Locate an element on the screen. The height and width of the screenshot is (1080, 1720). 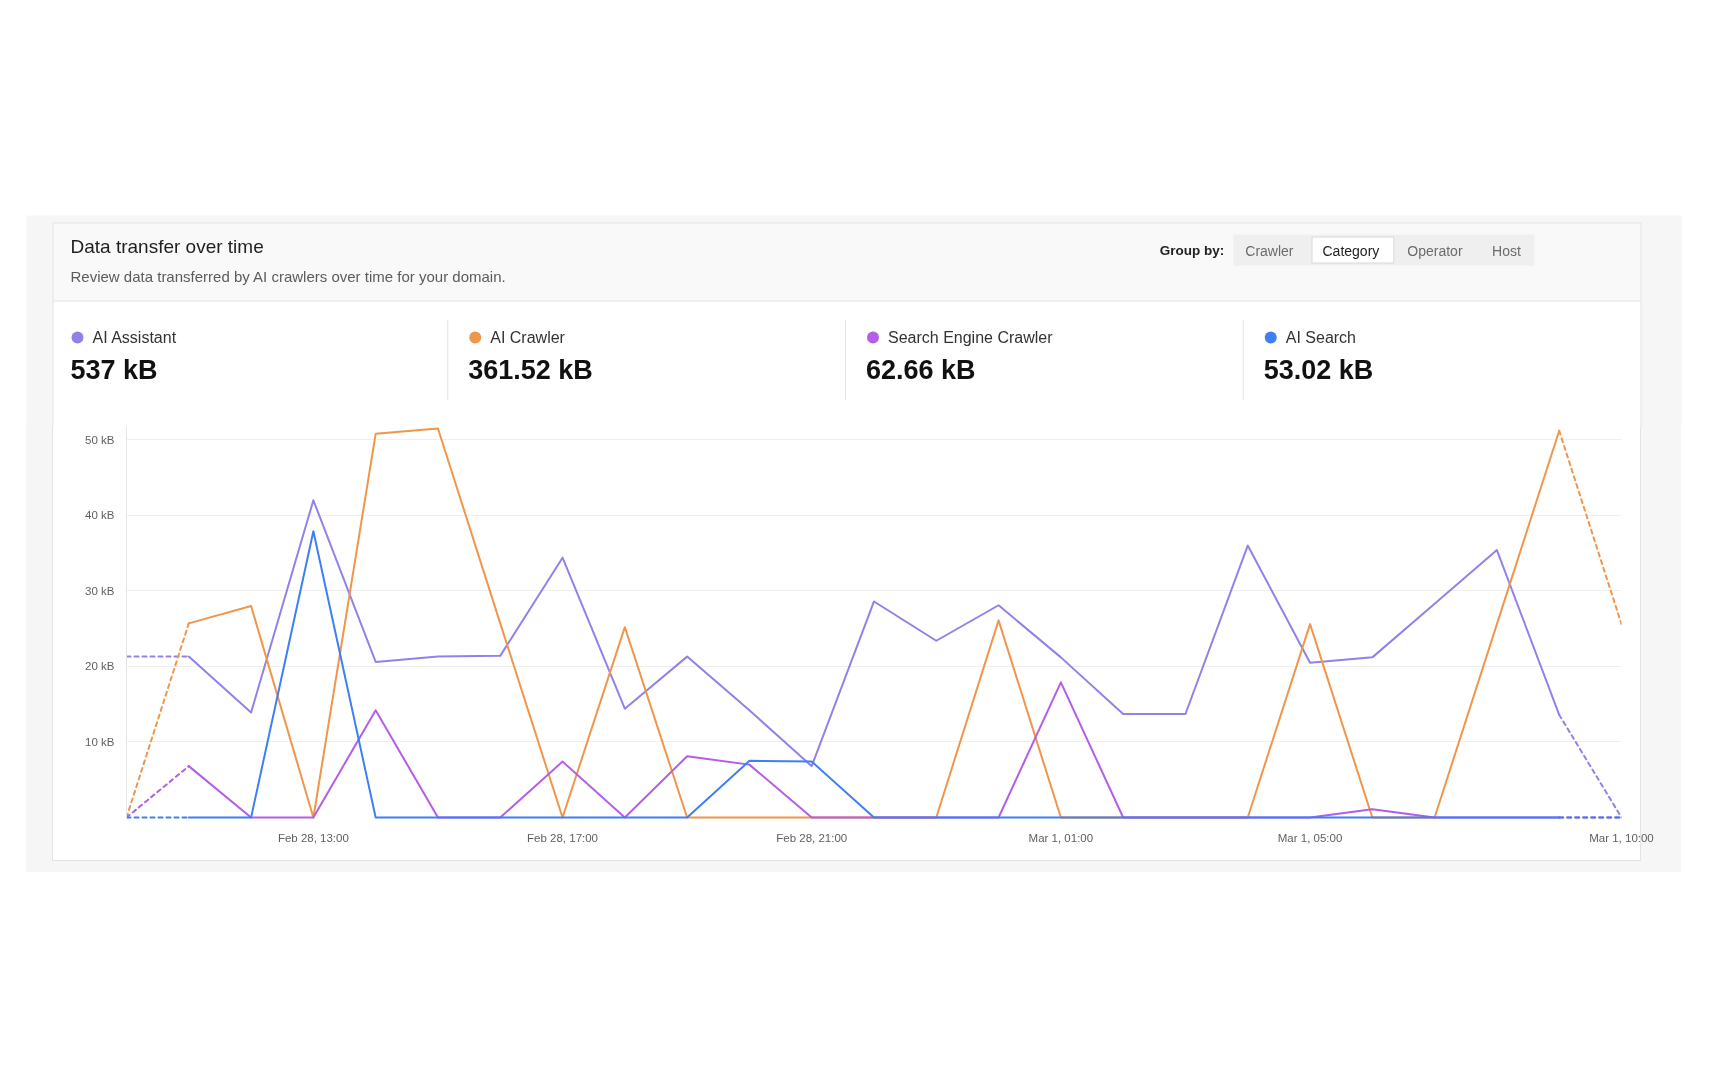
legend-label: Search Engine Crawler is located at coordinates (971, 337).